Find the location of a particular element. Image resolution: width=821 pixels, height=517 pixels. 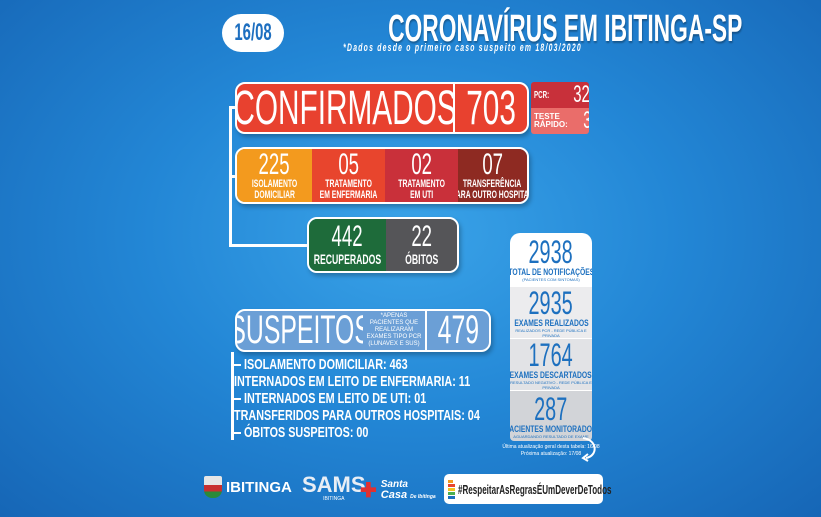

stat-note: (PACIENTES COM SINTOMAS) is located at coordinates (551, 279).